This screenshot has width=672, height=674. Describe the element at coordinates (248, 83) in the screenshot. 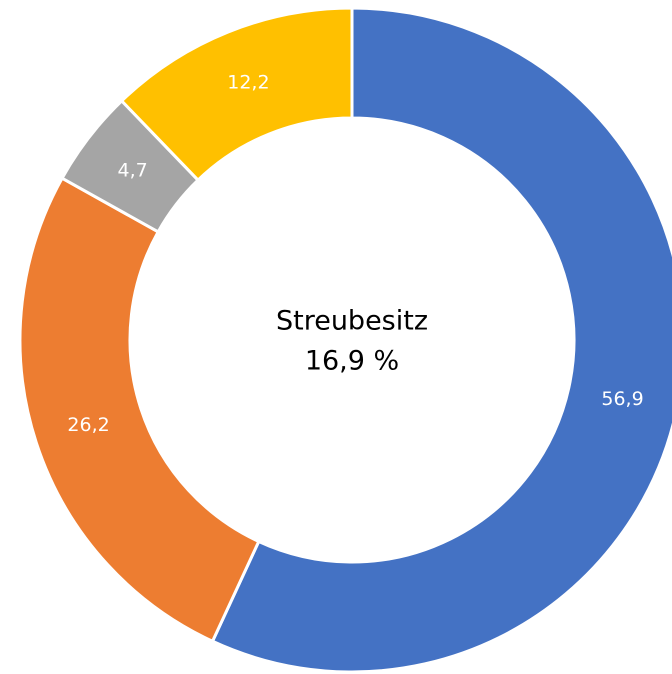

I see `data-label: 12,2` at that location.